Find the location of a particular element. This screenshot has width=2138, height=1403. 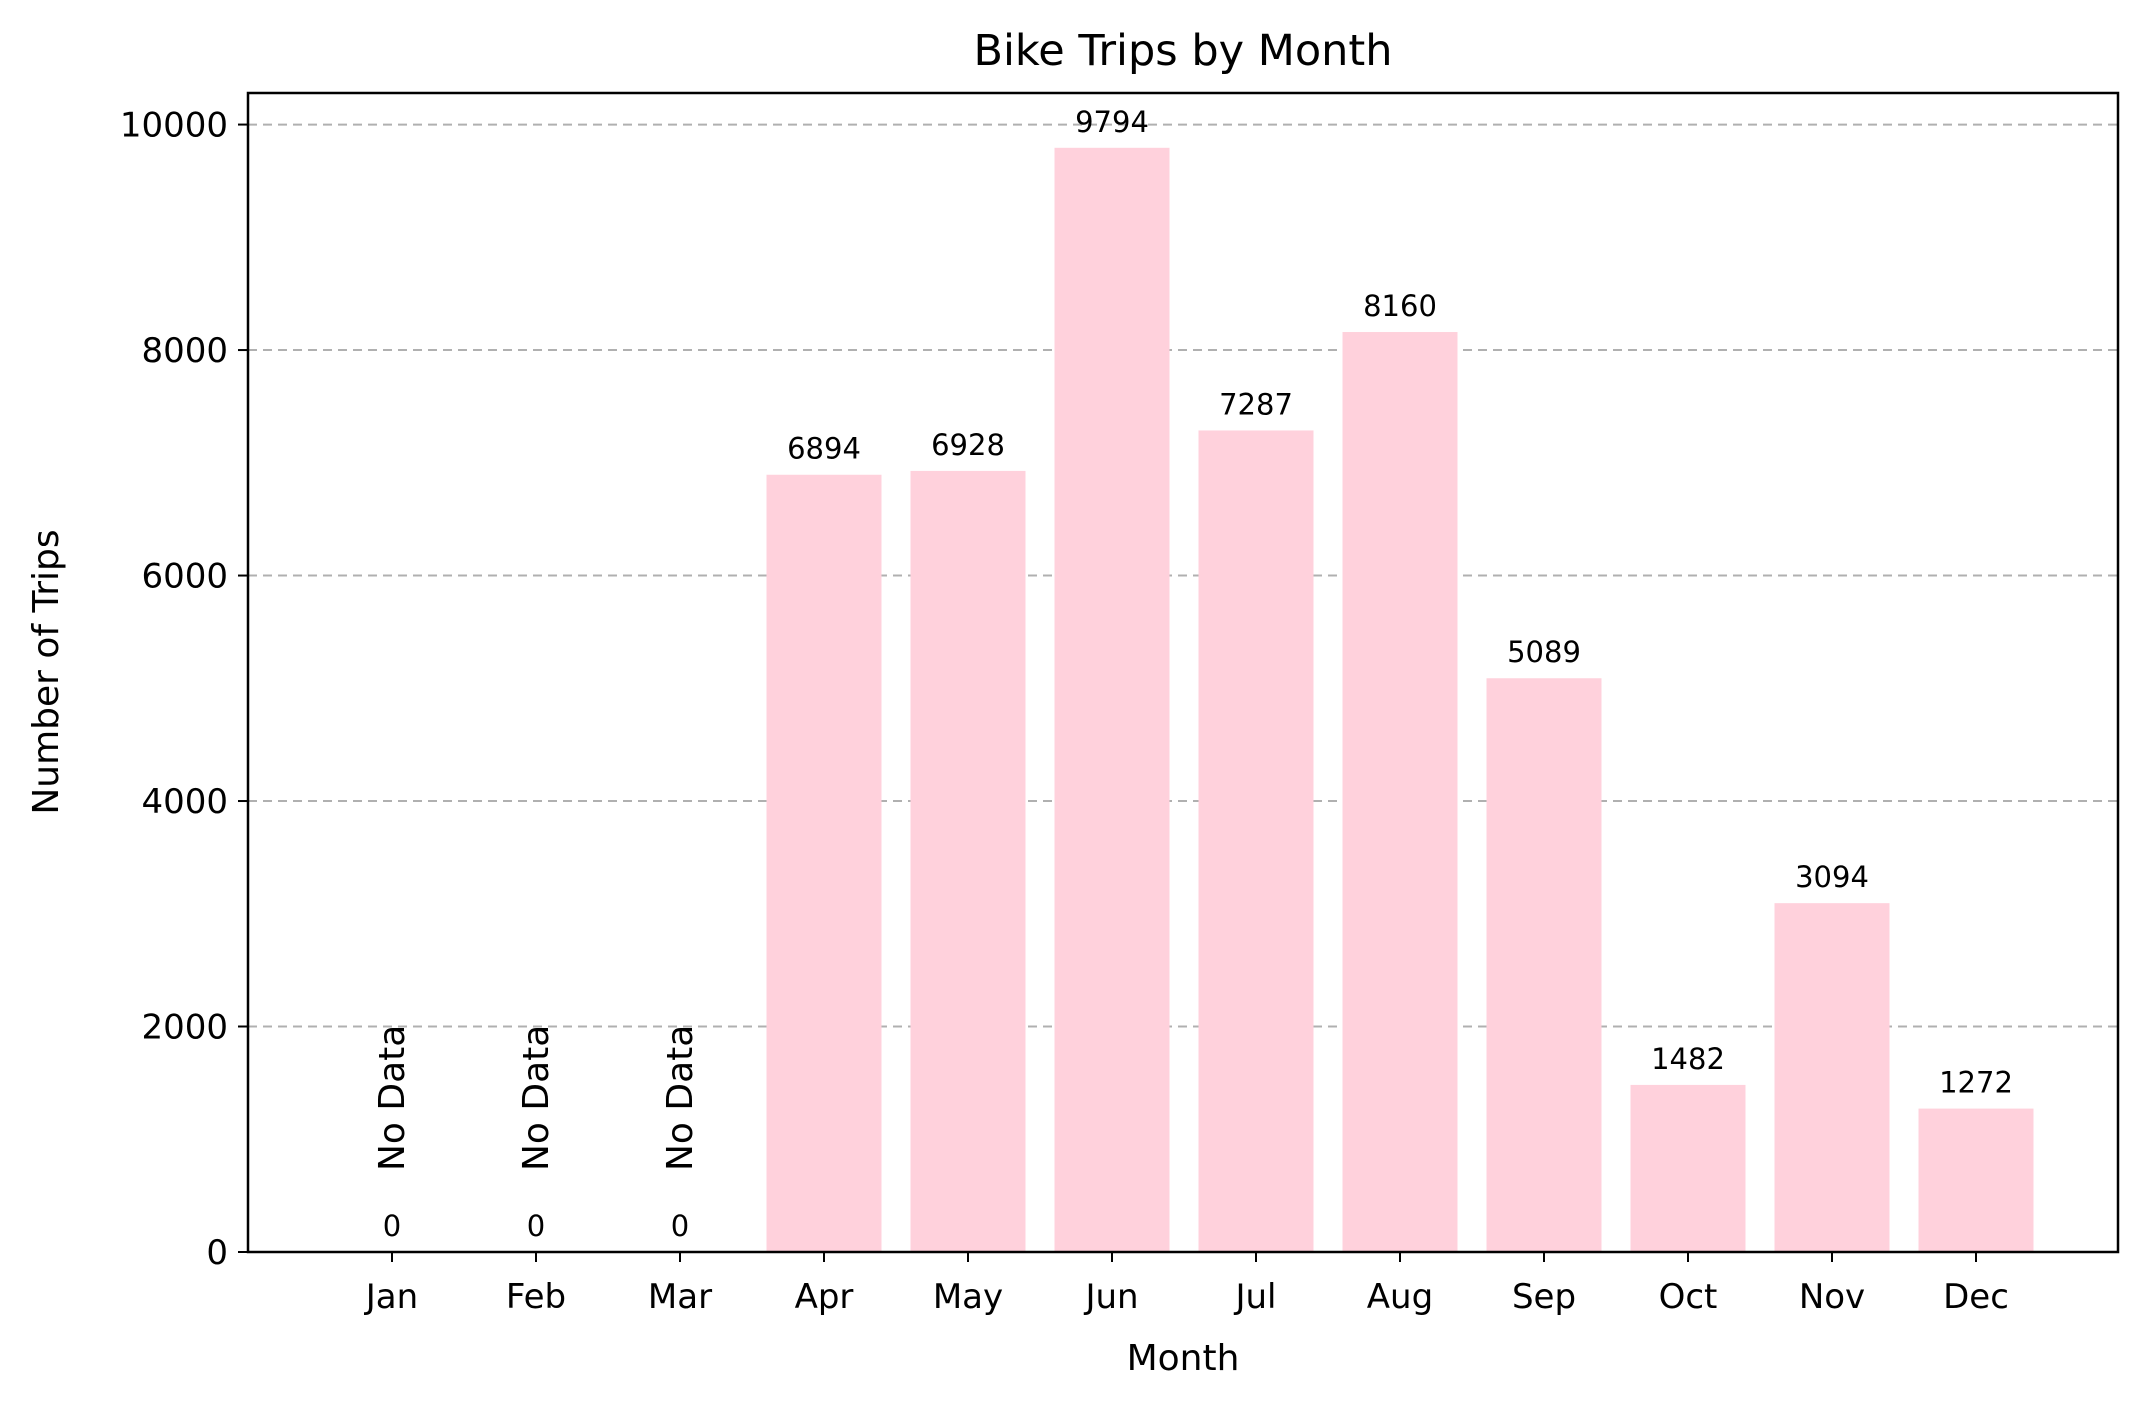

value-label-may: 6928 is located at coordinates (968, 445).